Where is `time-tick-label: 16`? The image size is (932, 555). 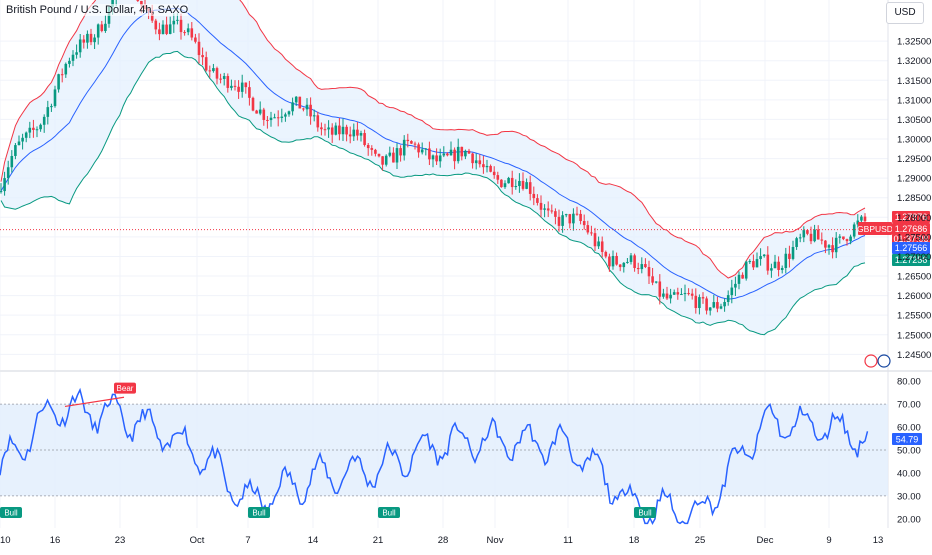 time-tick-label: 16 is located at coordinates (55, 540).